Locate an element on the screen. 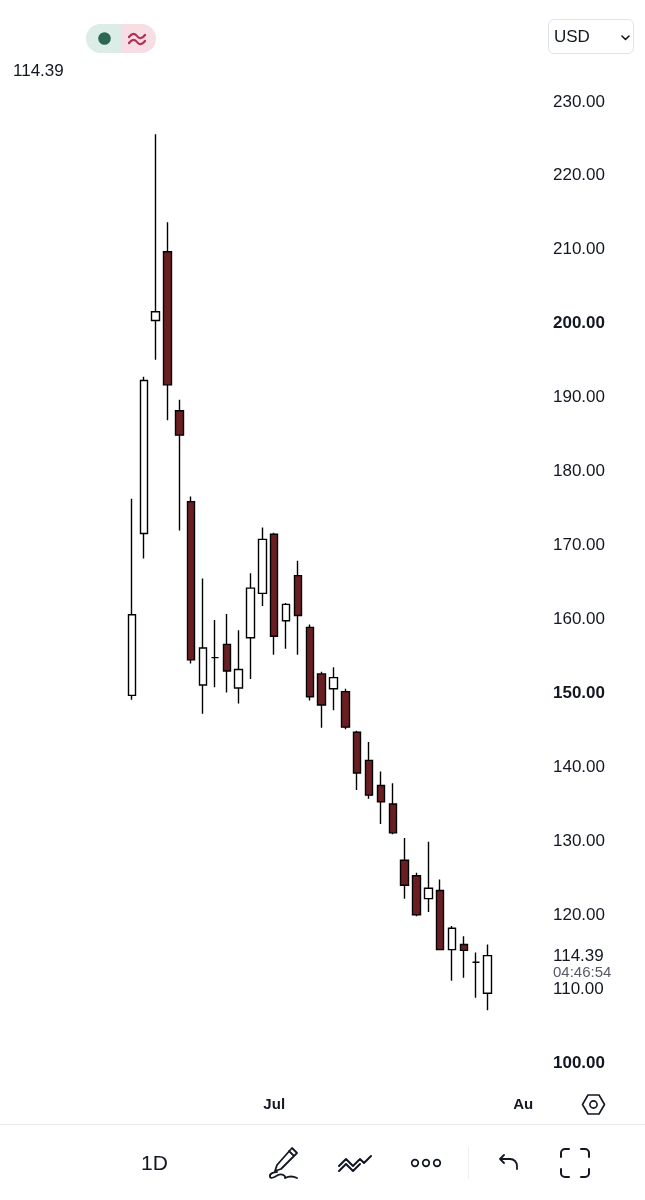 This screenshot has height=1200, width=645. y-tick-label: 200.00 is located at coordinates (579, 323).